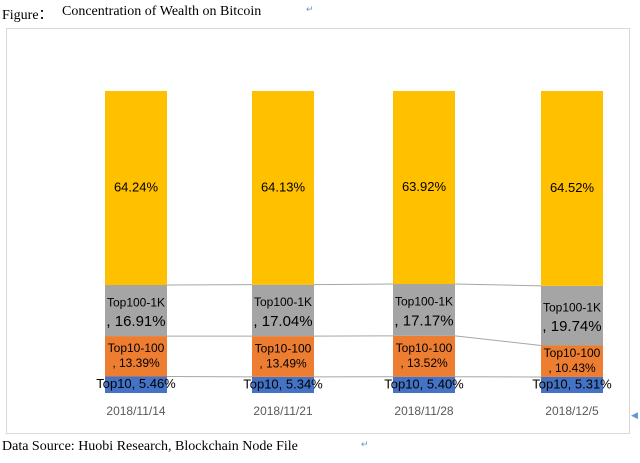  What do you see at coordinates (572, 411) in the screenshot?
I see `x-tick-label-4: 2018/12/5` at bounding box center [572, 411].